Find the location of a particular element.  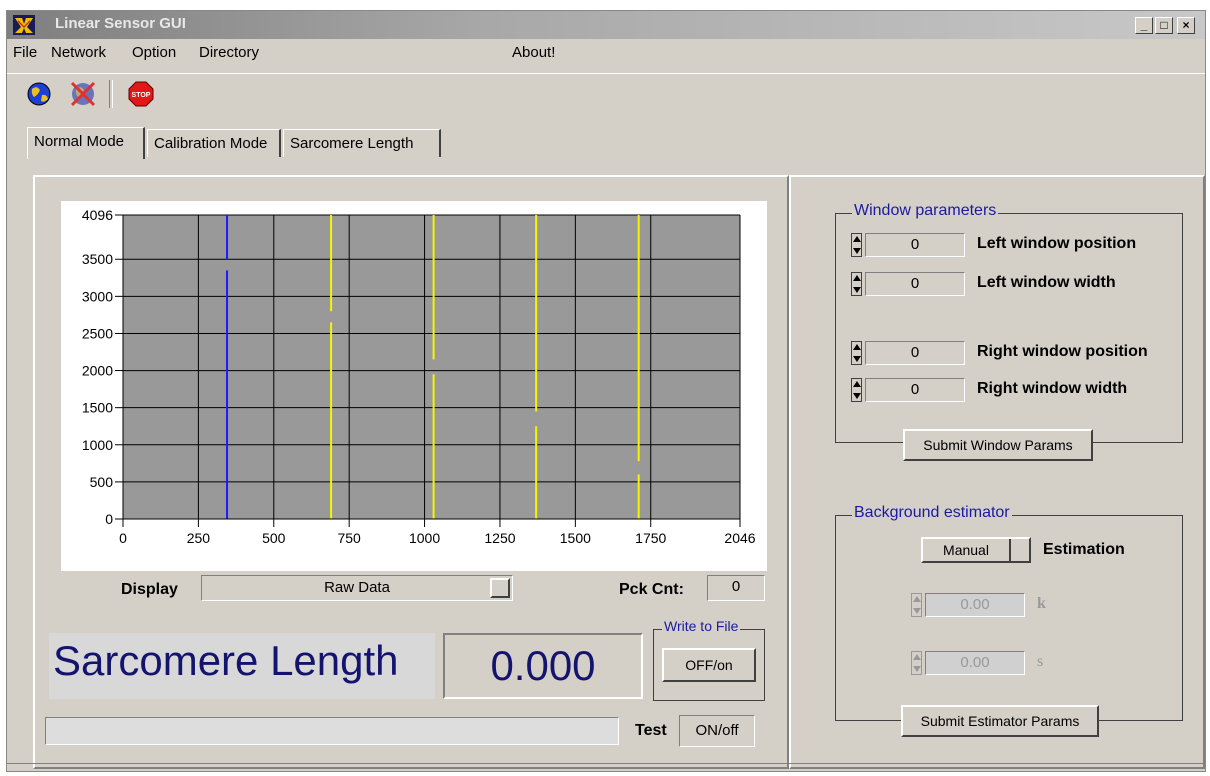

left-window-width-label: Left window width is located at coordinates (1046, 283).